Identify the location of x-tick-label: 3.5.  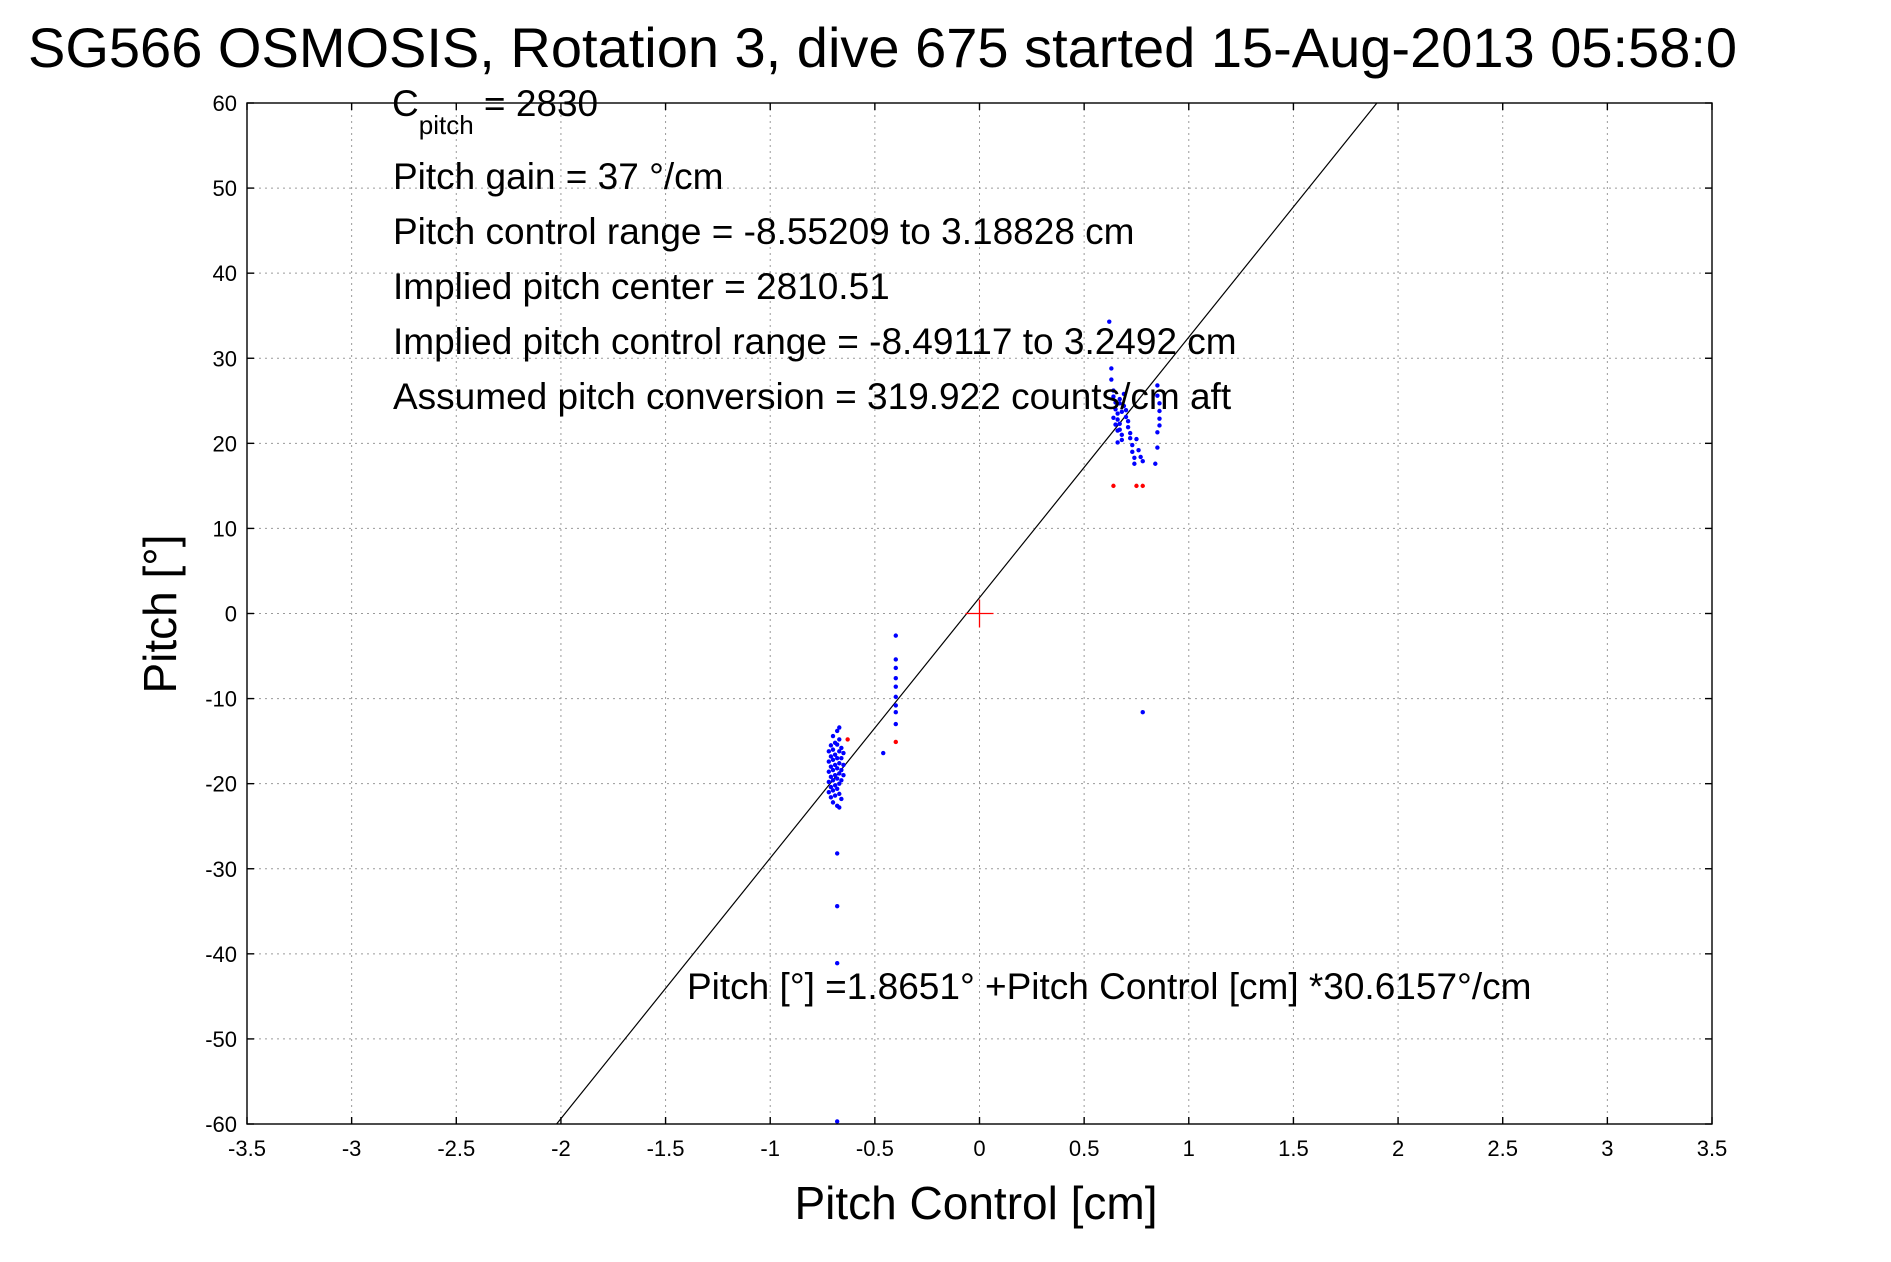
(1712, 1148).